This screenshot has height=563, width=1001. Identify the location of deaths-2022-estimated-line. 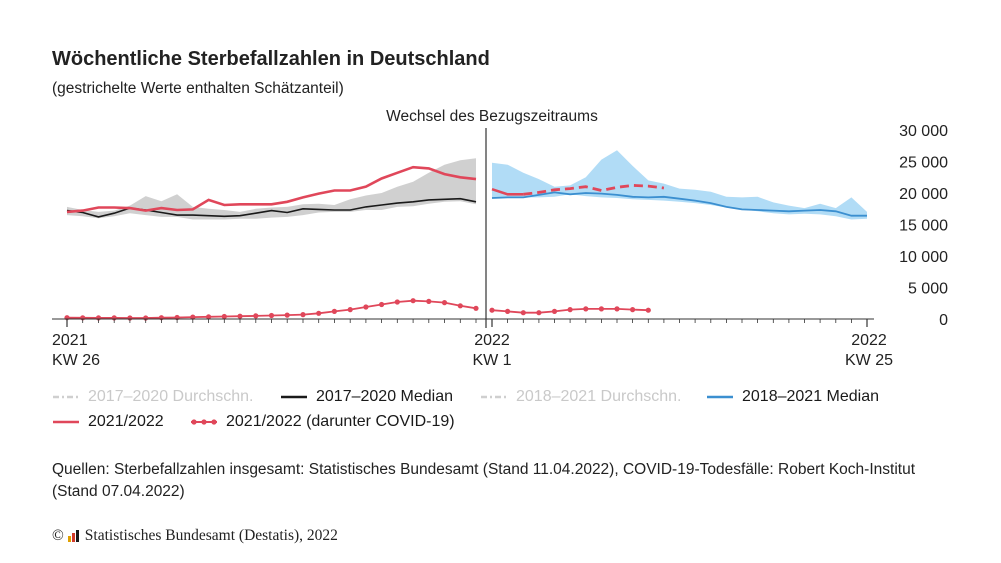
(594, 189).